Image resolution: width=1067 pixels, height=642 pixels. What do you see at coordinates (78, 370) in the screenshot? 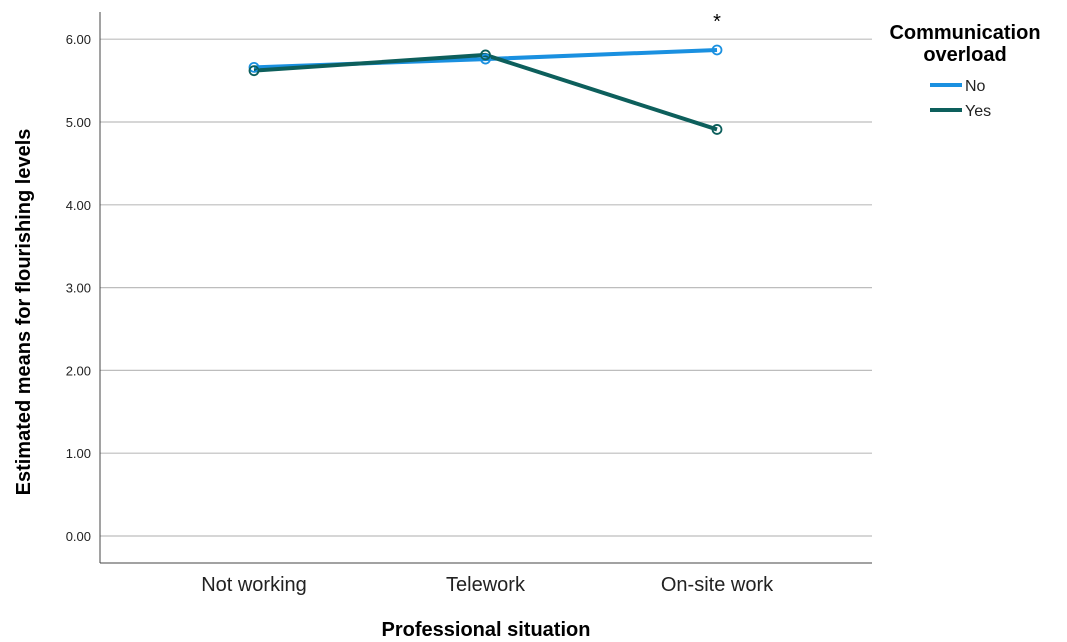
I see `y-tick-label: 2.00` at bounding box center [78, 370].